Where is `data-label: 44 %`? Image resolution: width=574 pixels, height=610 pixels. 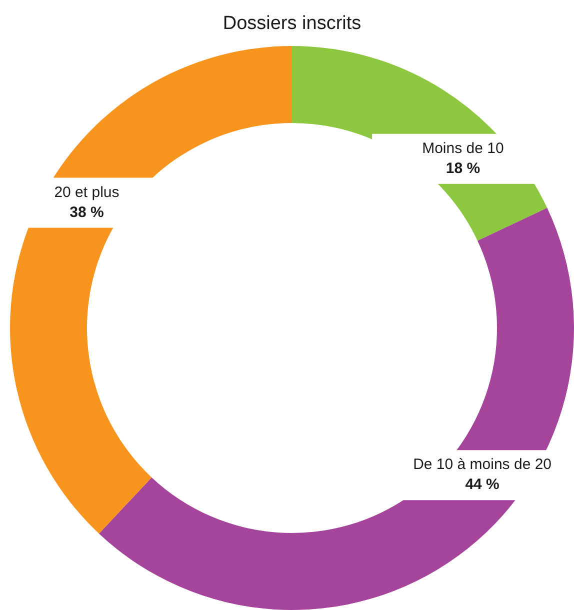
data-label: 44 % is located at coordinates (482, 485).